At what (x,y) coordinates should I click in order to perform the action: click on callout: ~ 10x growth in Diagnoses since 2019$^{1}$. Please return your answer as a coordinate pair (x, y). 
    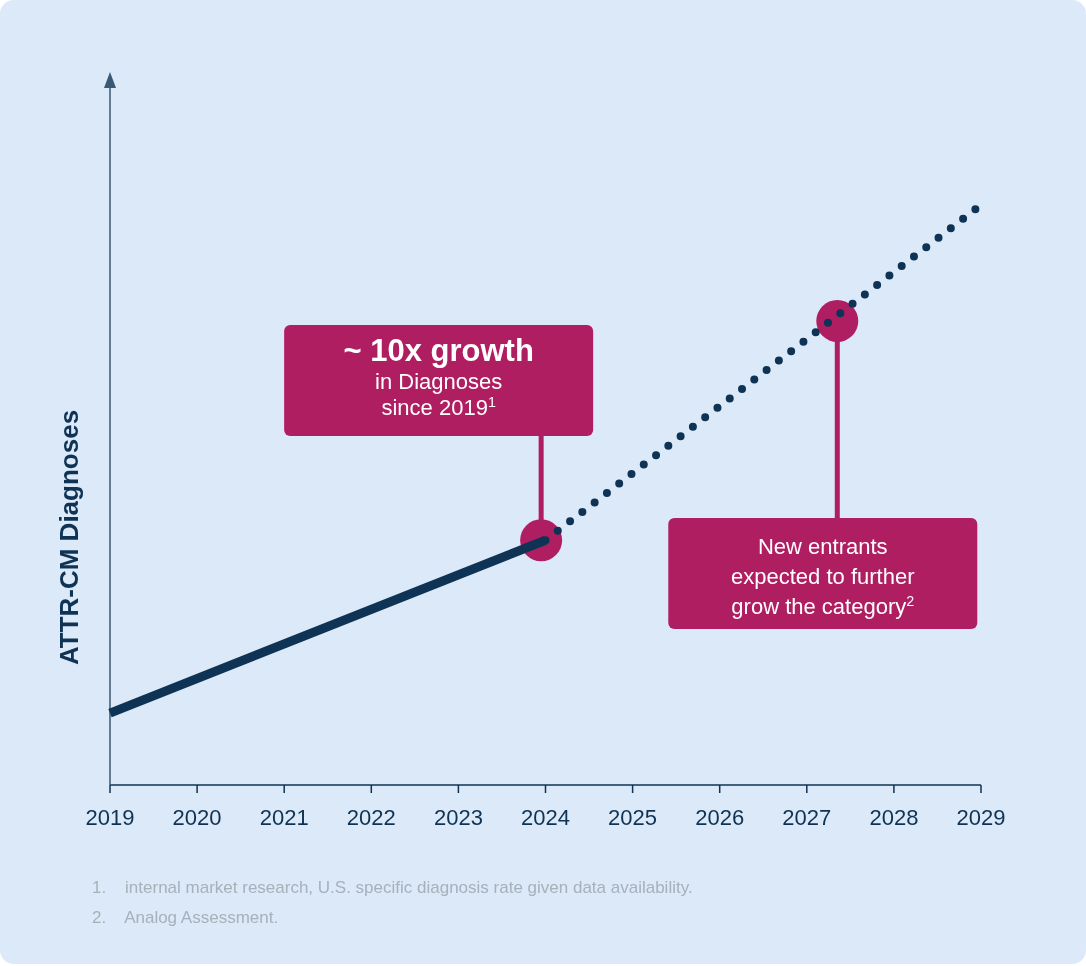
    Looking at the image, I should click on (439, 443).